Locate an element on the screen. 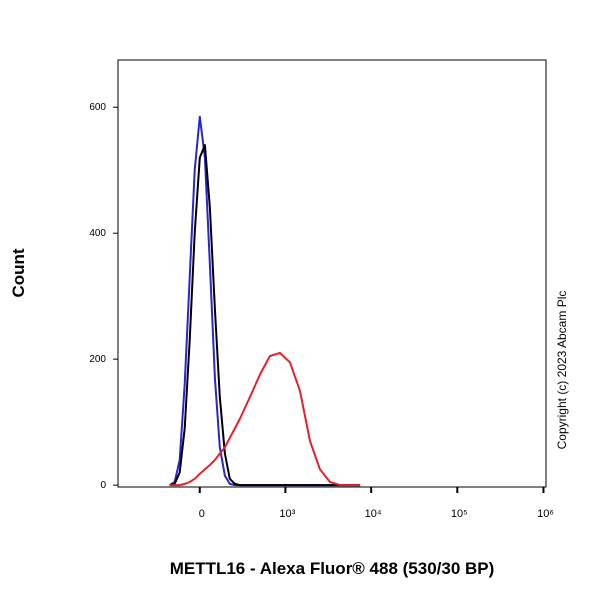  x-tick-label: 10³ is located at coordinates (287, 514).